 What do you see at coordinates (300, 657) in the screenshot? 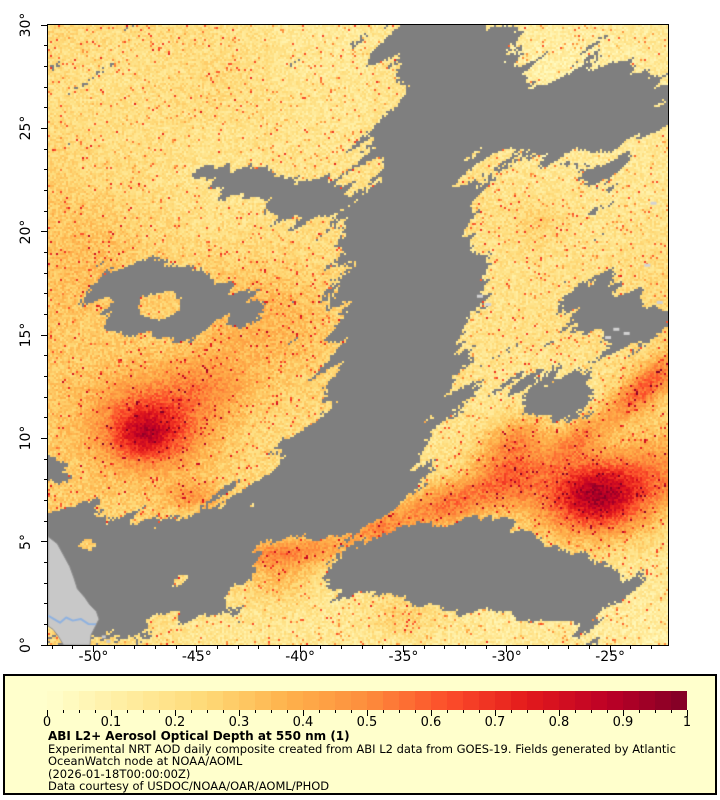
I see `lon-tick-label: -40°` at bounding box center [300, 657].